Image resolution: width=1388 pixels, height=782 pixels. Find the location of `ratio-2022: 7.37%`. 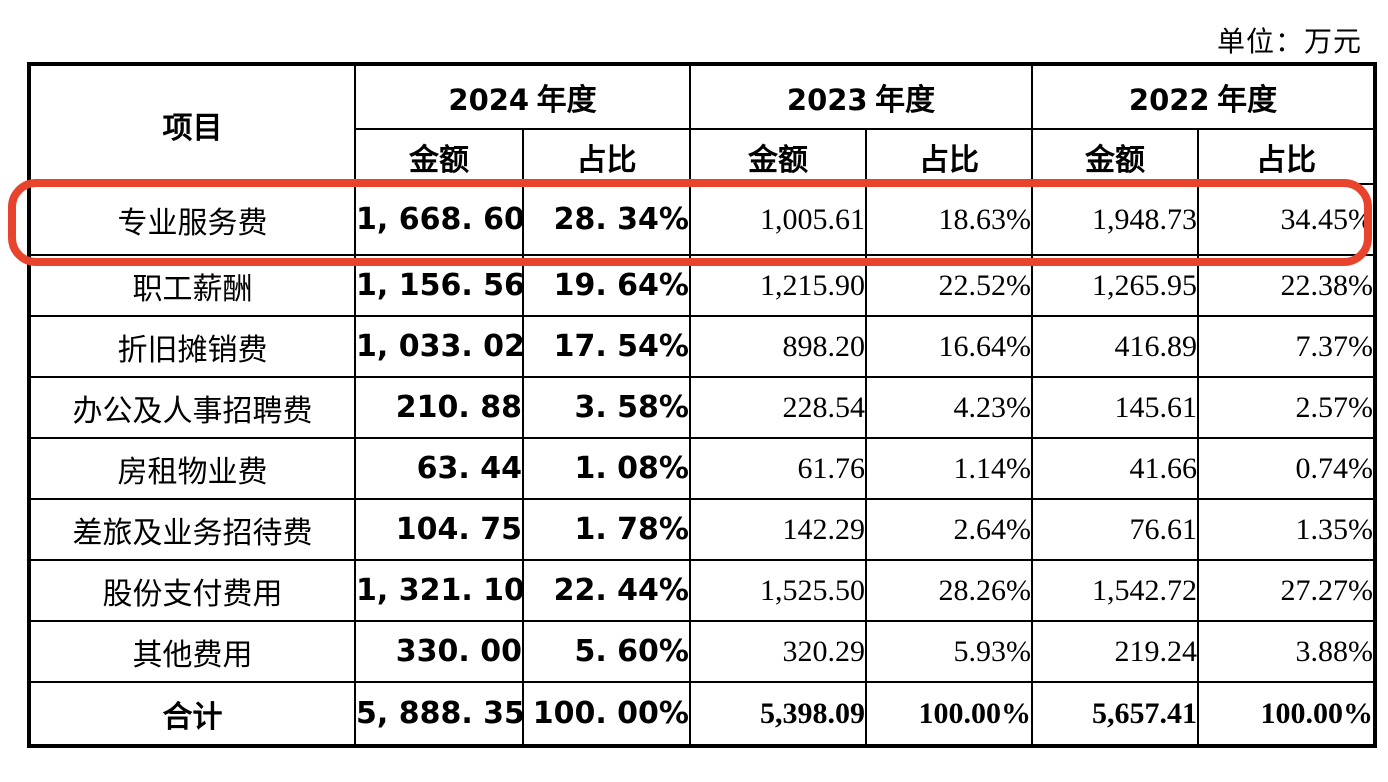

ratio-2022: 7.37% is located at coordinates (1286, 346).